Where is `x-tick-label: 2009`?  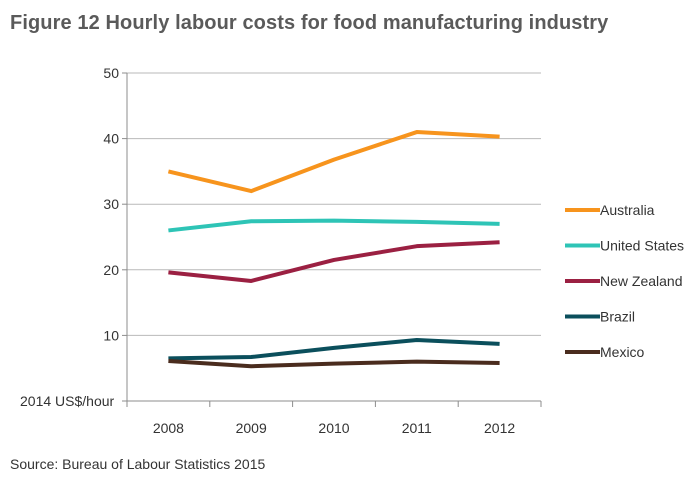 x-tick-label: 2009 is located at coordinates (251, 428).